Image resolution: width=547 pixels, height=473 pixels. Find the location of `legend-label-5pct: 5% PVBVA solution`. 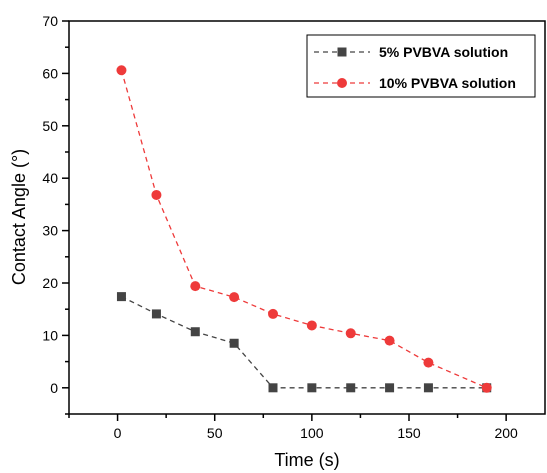

legend-label-5pct: 5% PVBVA solution is located at coordinates (443, 52).